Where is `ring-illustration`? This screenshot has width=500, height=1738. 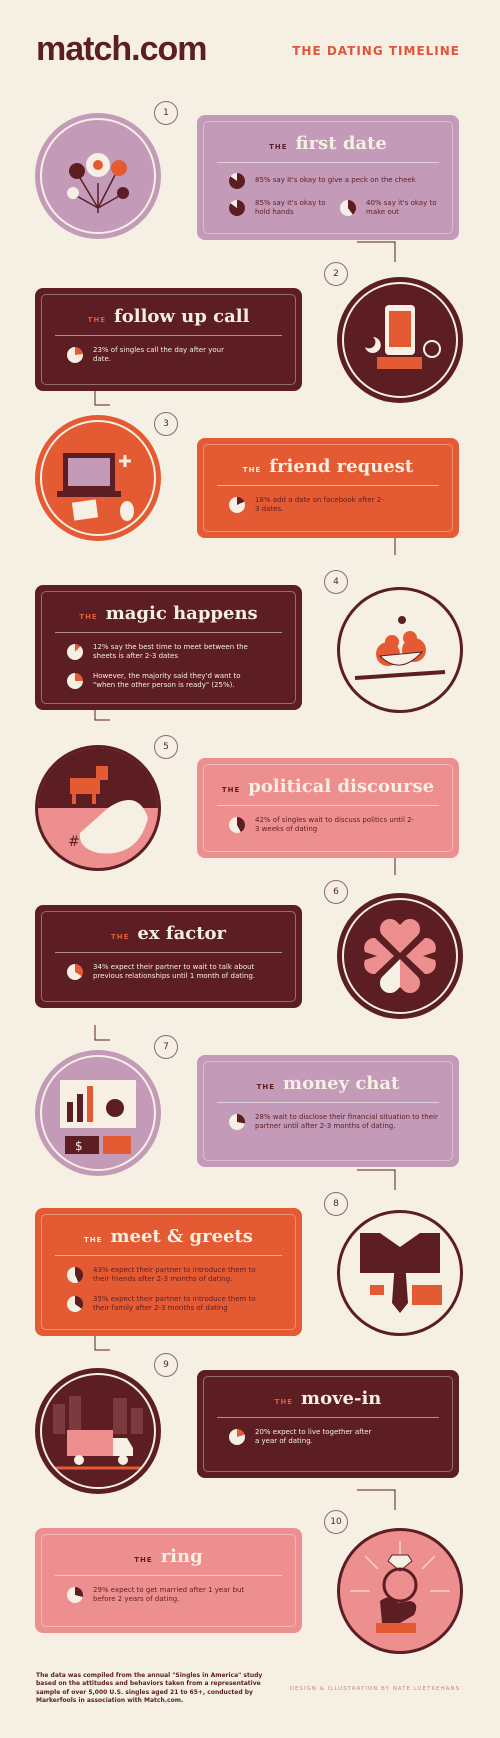 ring-illustration is located at coordinates (400, 1591).